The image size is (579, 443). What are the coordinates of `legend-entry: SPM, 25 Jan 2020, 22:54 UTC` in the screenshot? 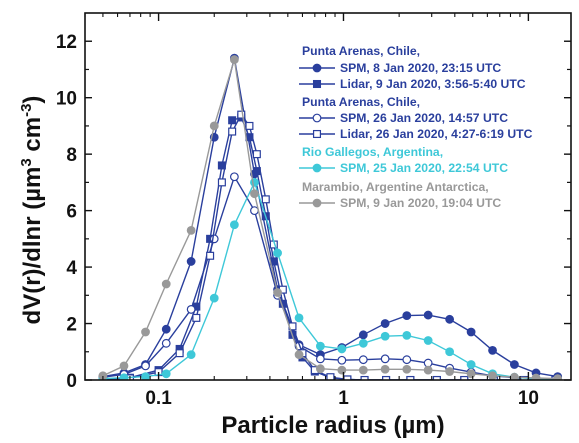 It's located at (403, 168).